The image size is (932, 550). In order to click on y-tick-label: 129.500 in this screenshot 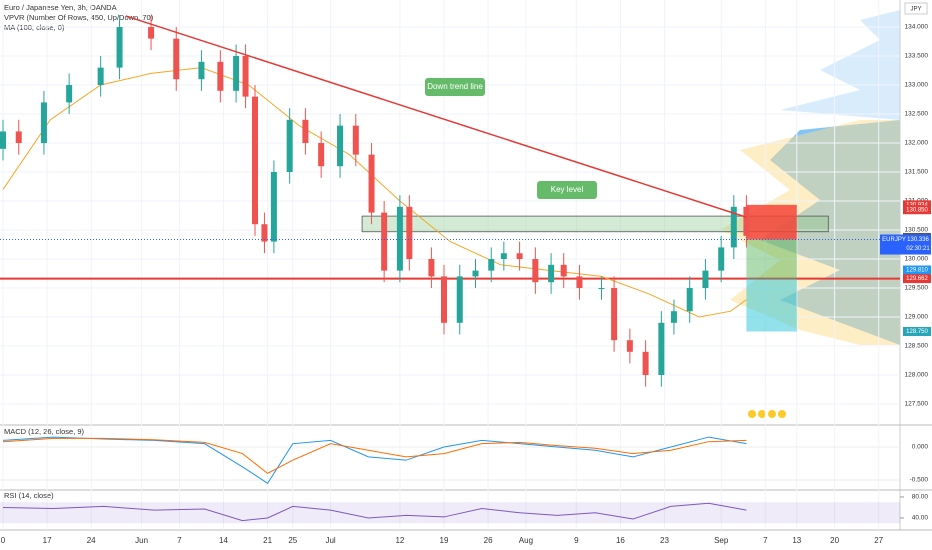, I will do `click(917, 288)`.